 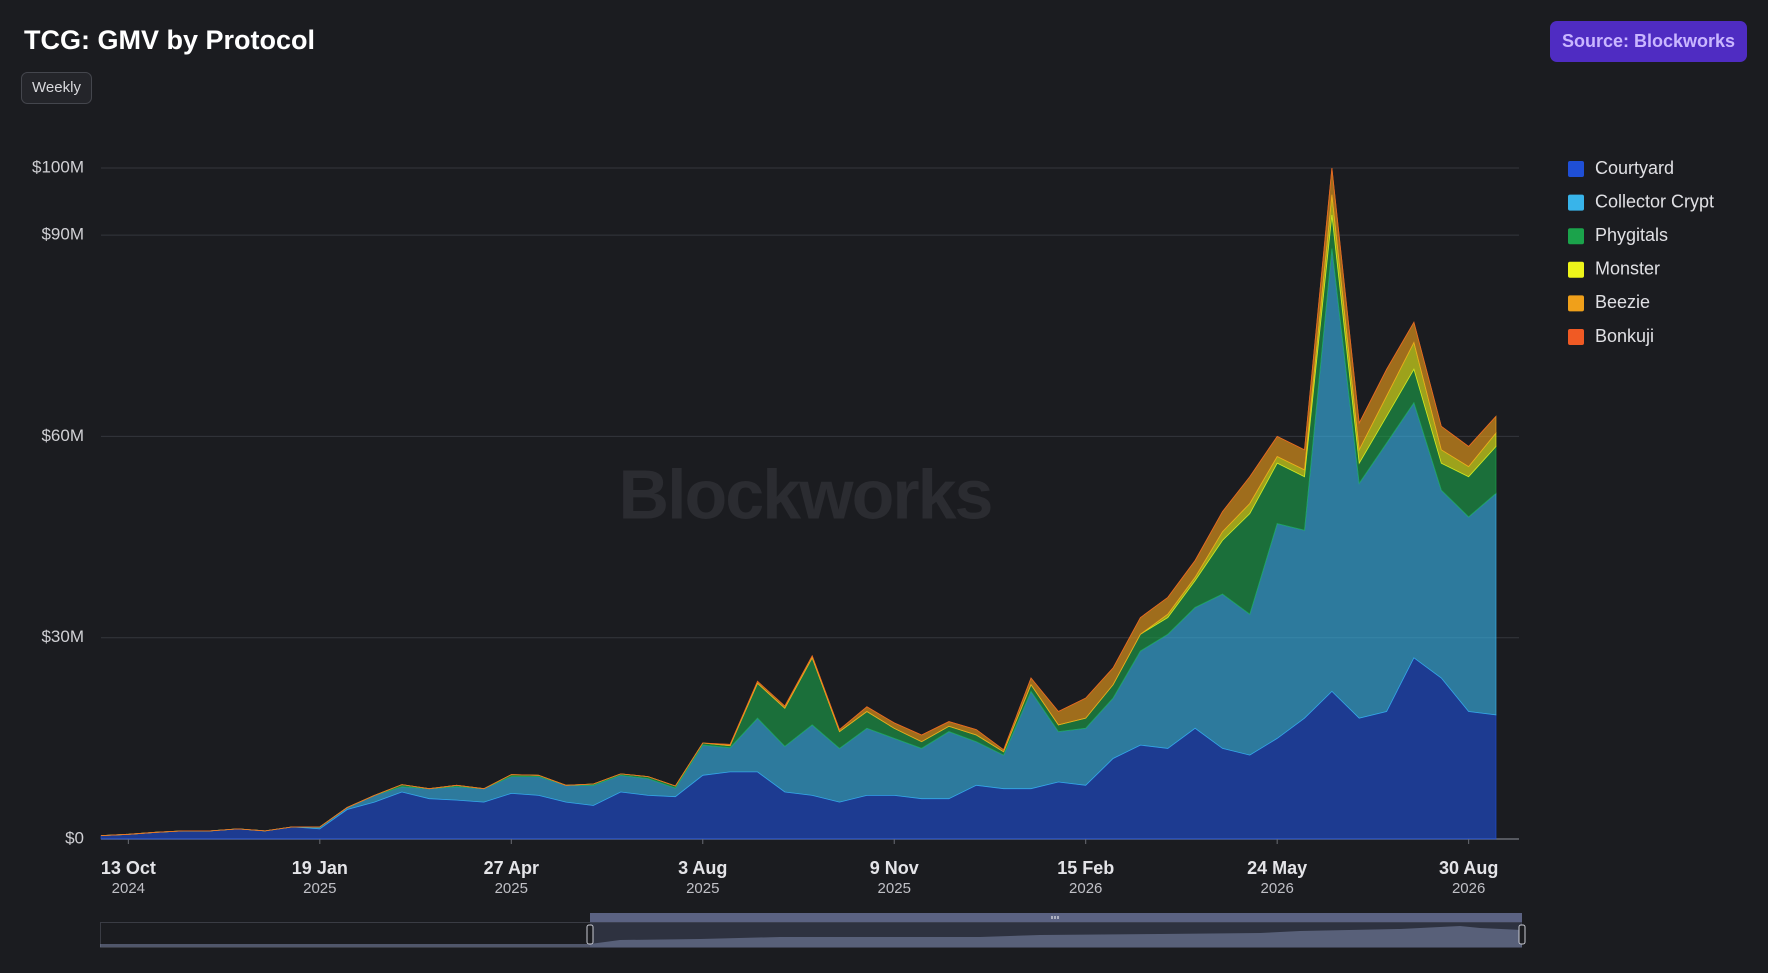 What do you see at coordinates (1622, 302) in the screenshot?
I see `legend-label: Beezie` at bounding box center [1622, 302].